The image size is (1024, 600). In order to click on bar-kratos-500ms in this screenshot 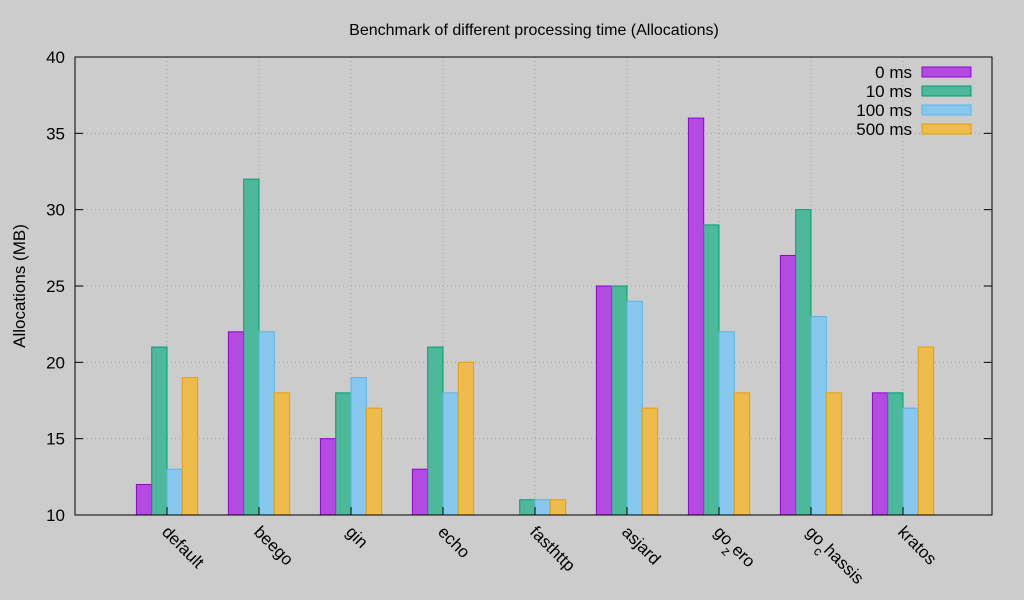, I will do `click(926, 431)`.